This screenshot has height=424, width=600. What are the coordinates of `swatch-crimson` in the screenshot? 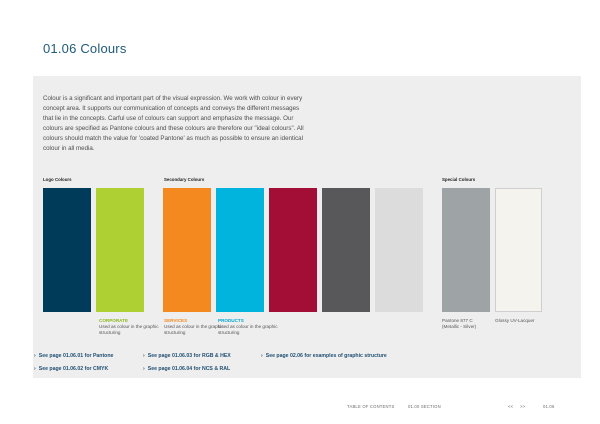 It's located at (293, 250).